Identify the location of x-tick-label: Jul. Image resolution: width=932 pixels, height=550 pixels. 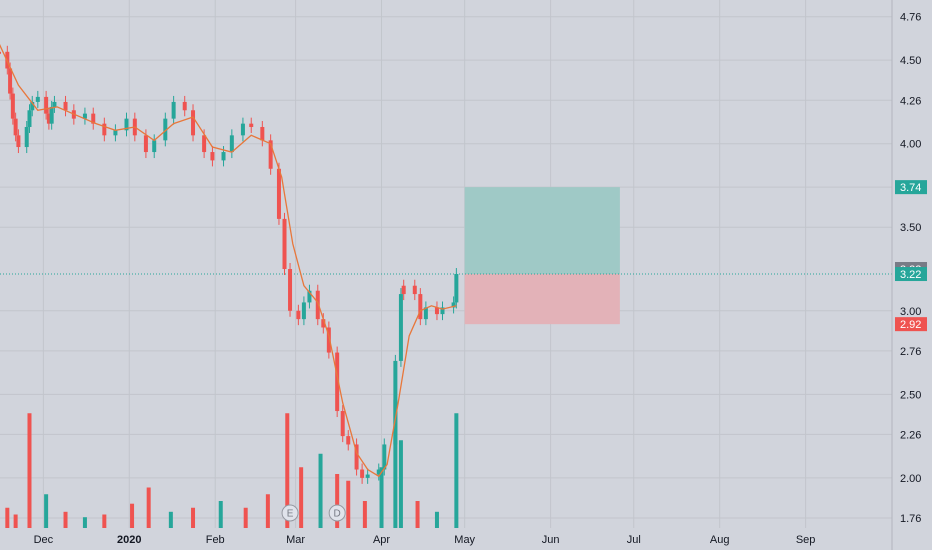
(634, 540).